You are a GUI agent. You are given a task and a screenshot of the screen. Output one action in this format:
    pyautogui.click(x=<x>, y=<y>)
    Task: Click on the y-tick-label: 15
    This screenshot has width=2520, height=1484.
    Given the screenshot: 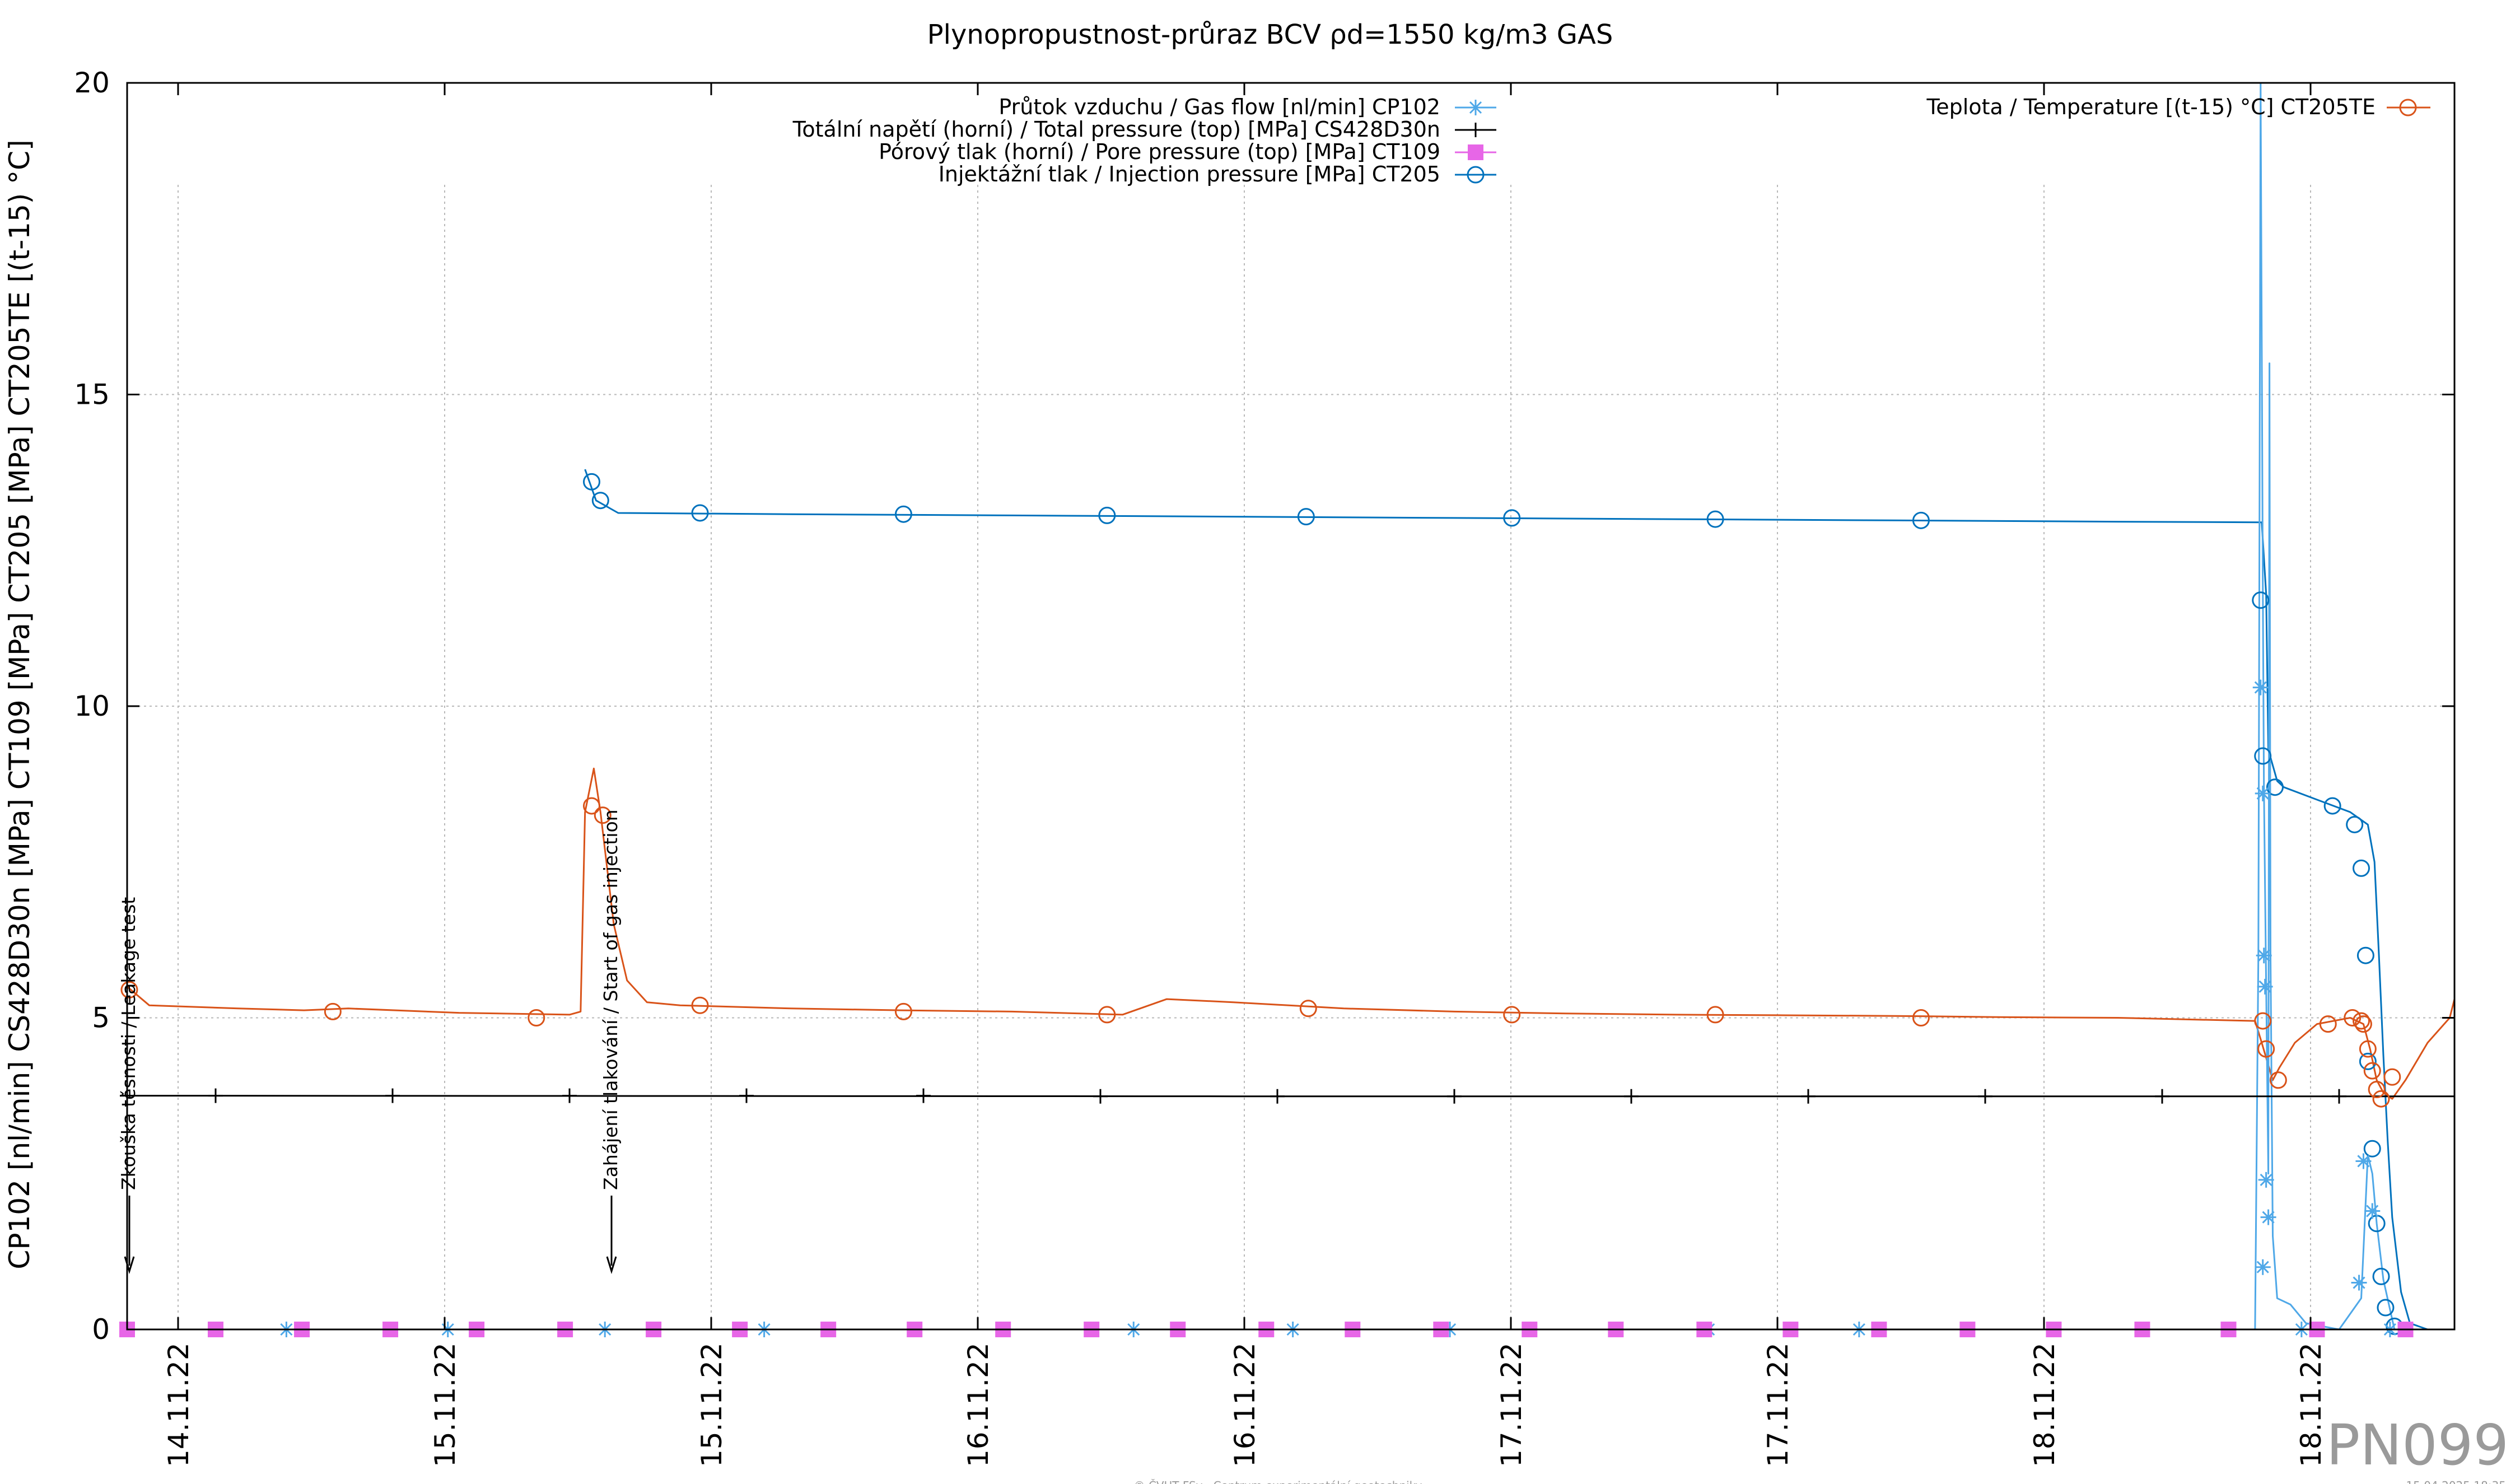 What is the action you would take?
    pyautogui.click(x=92, y=395)
    